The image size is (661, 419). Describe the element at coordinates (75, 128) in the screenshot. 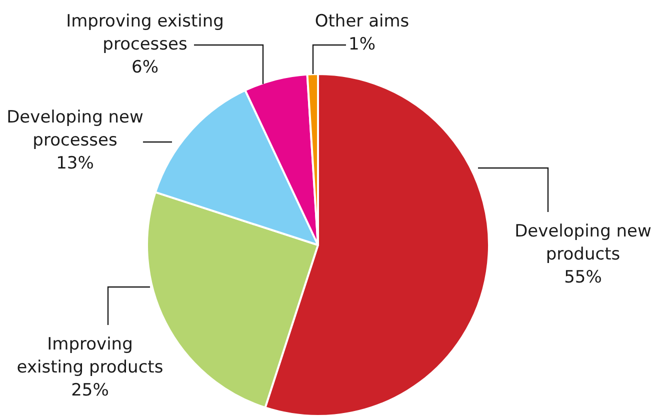

I see `slice-label: Developing new processes` at that location.